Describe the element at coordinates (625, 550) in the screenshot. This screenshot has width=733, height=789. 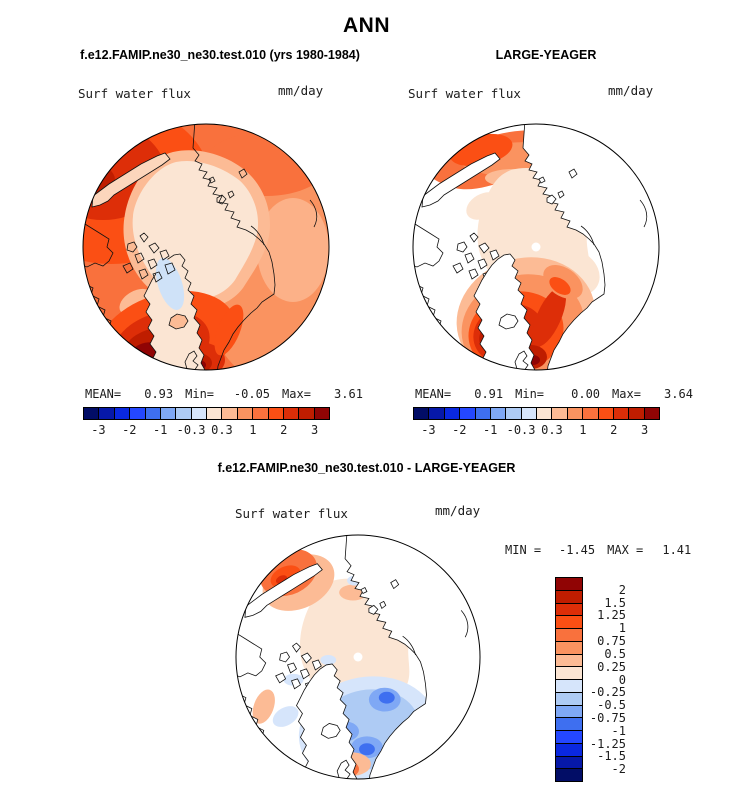
I see `max-label: MAX =` at that location.